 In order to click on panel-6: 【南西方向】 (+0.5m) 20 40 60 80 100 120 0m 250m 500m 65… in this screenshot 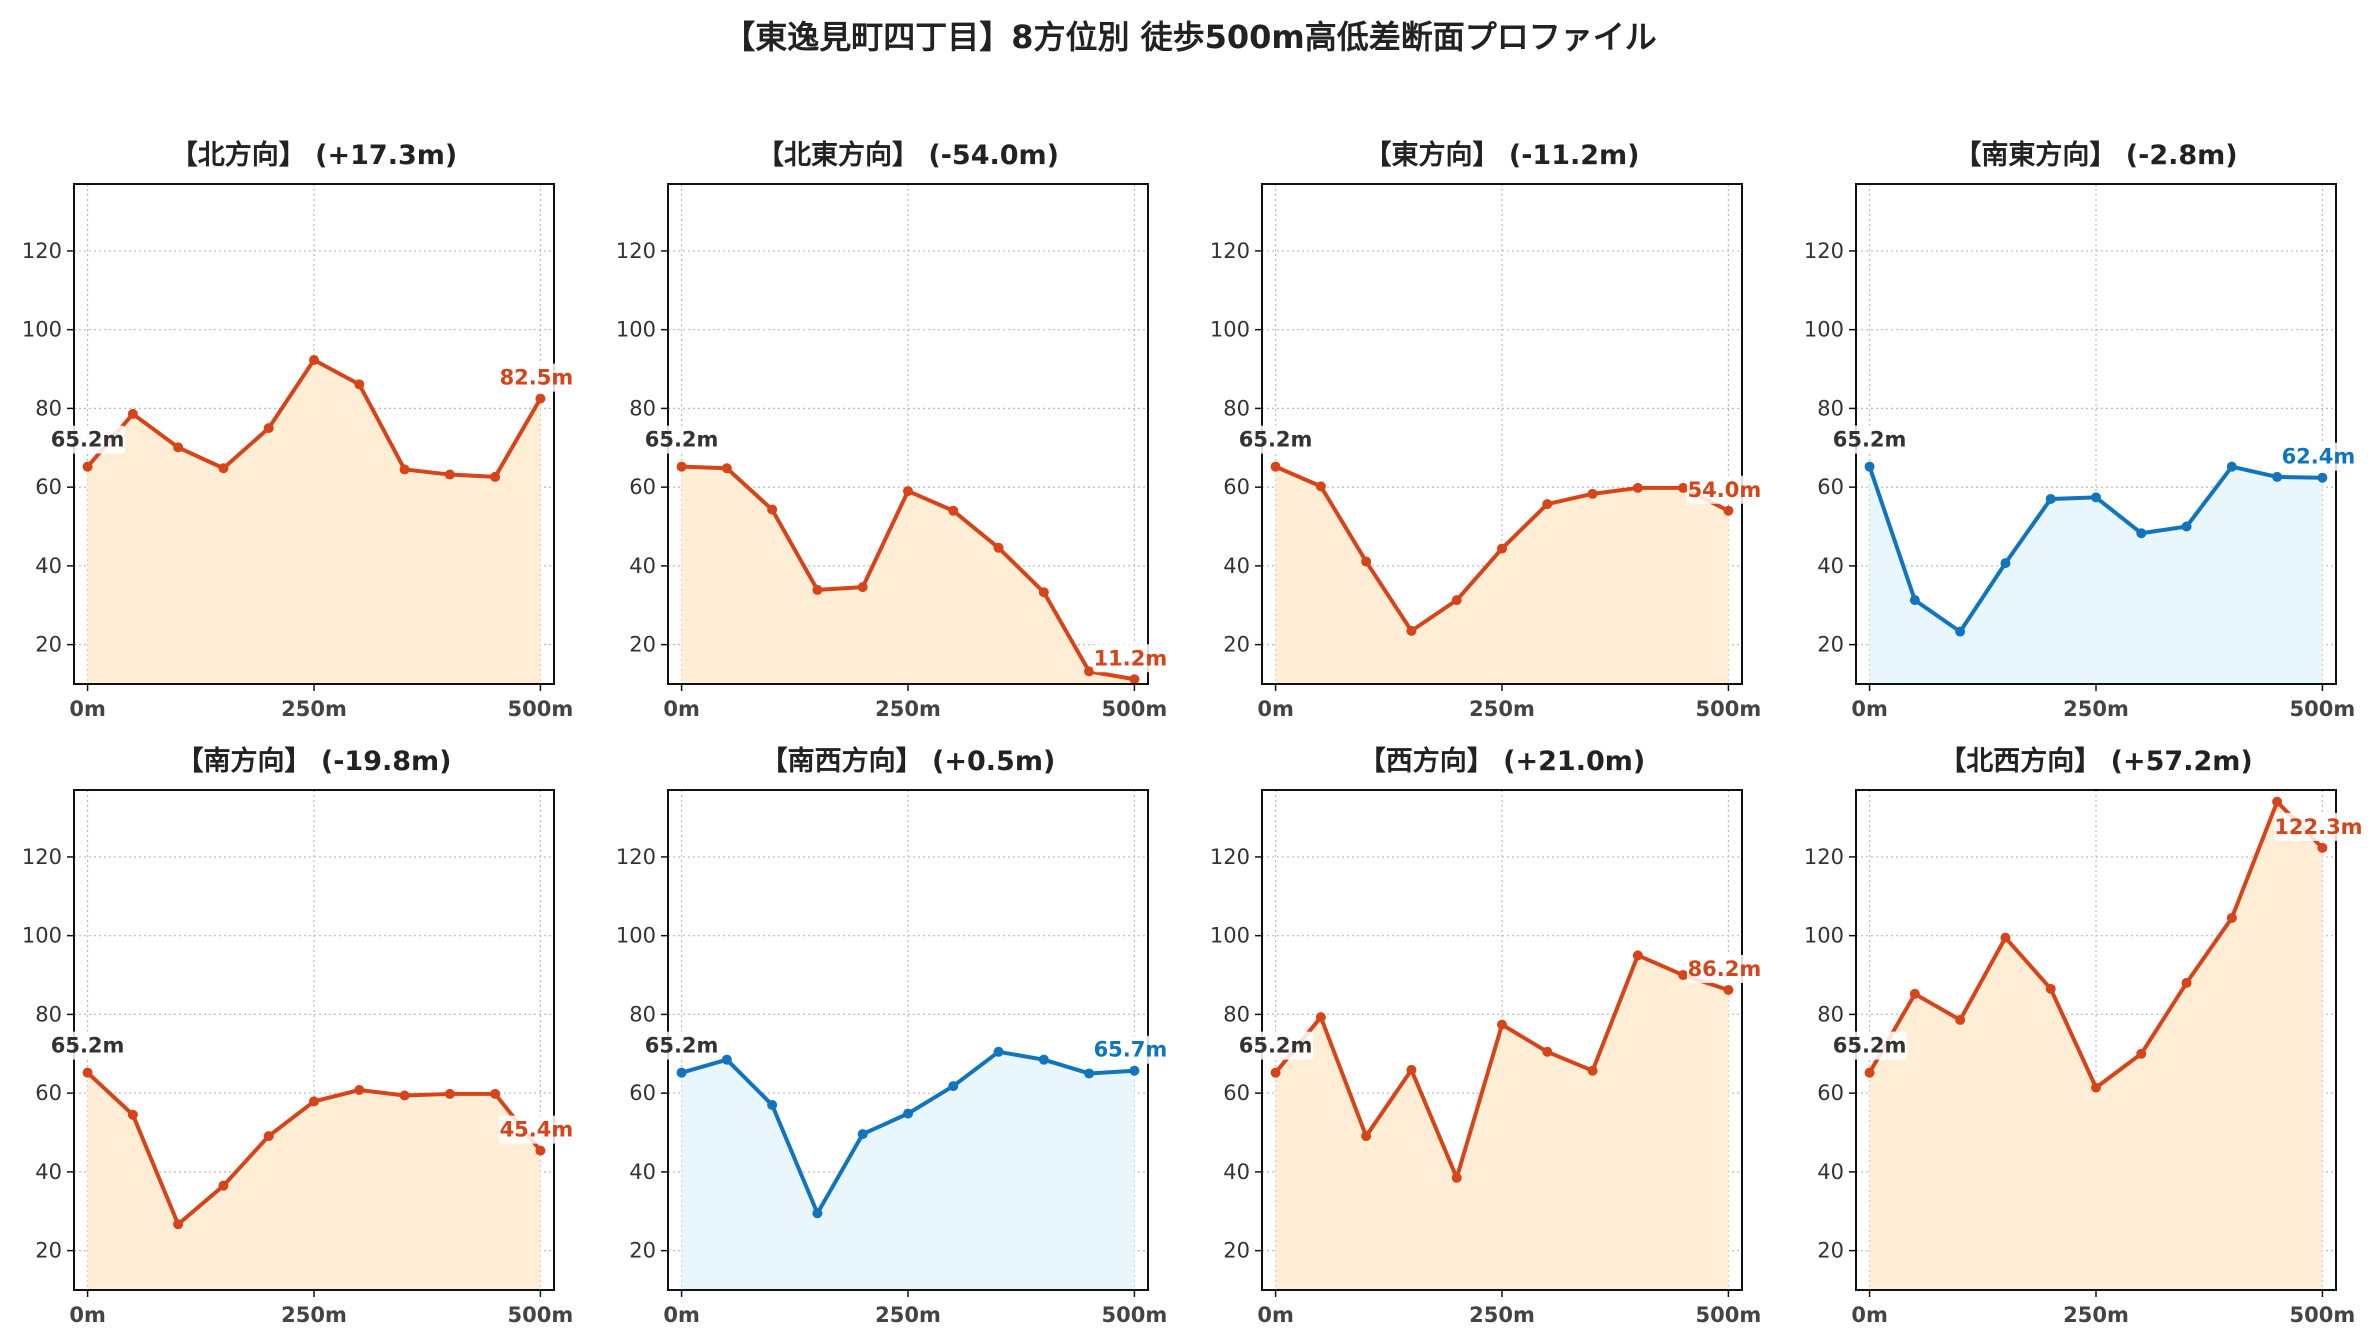, I will do `click(892, 1036)`.